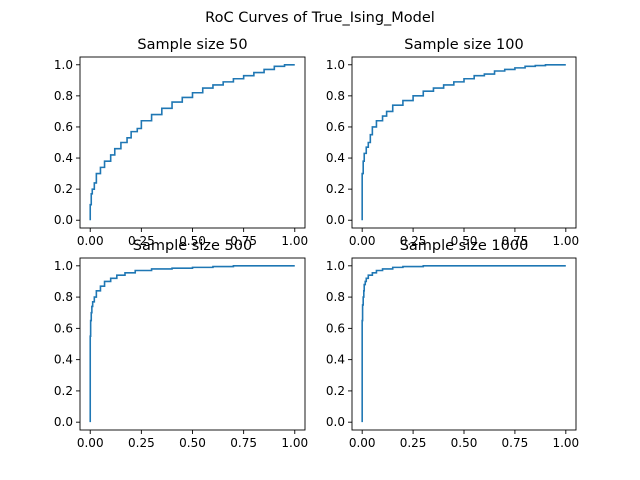 The height and width of the screenshot is (480, 640). I want to click on subplot-title: Sample size 500, so click(192, 246).